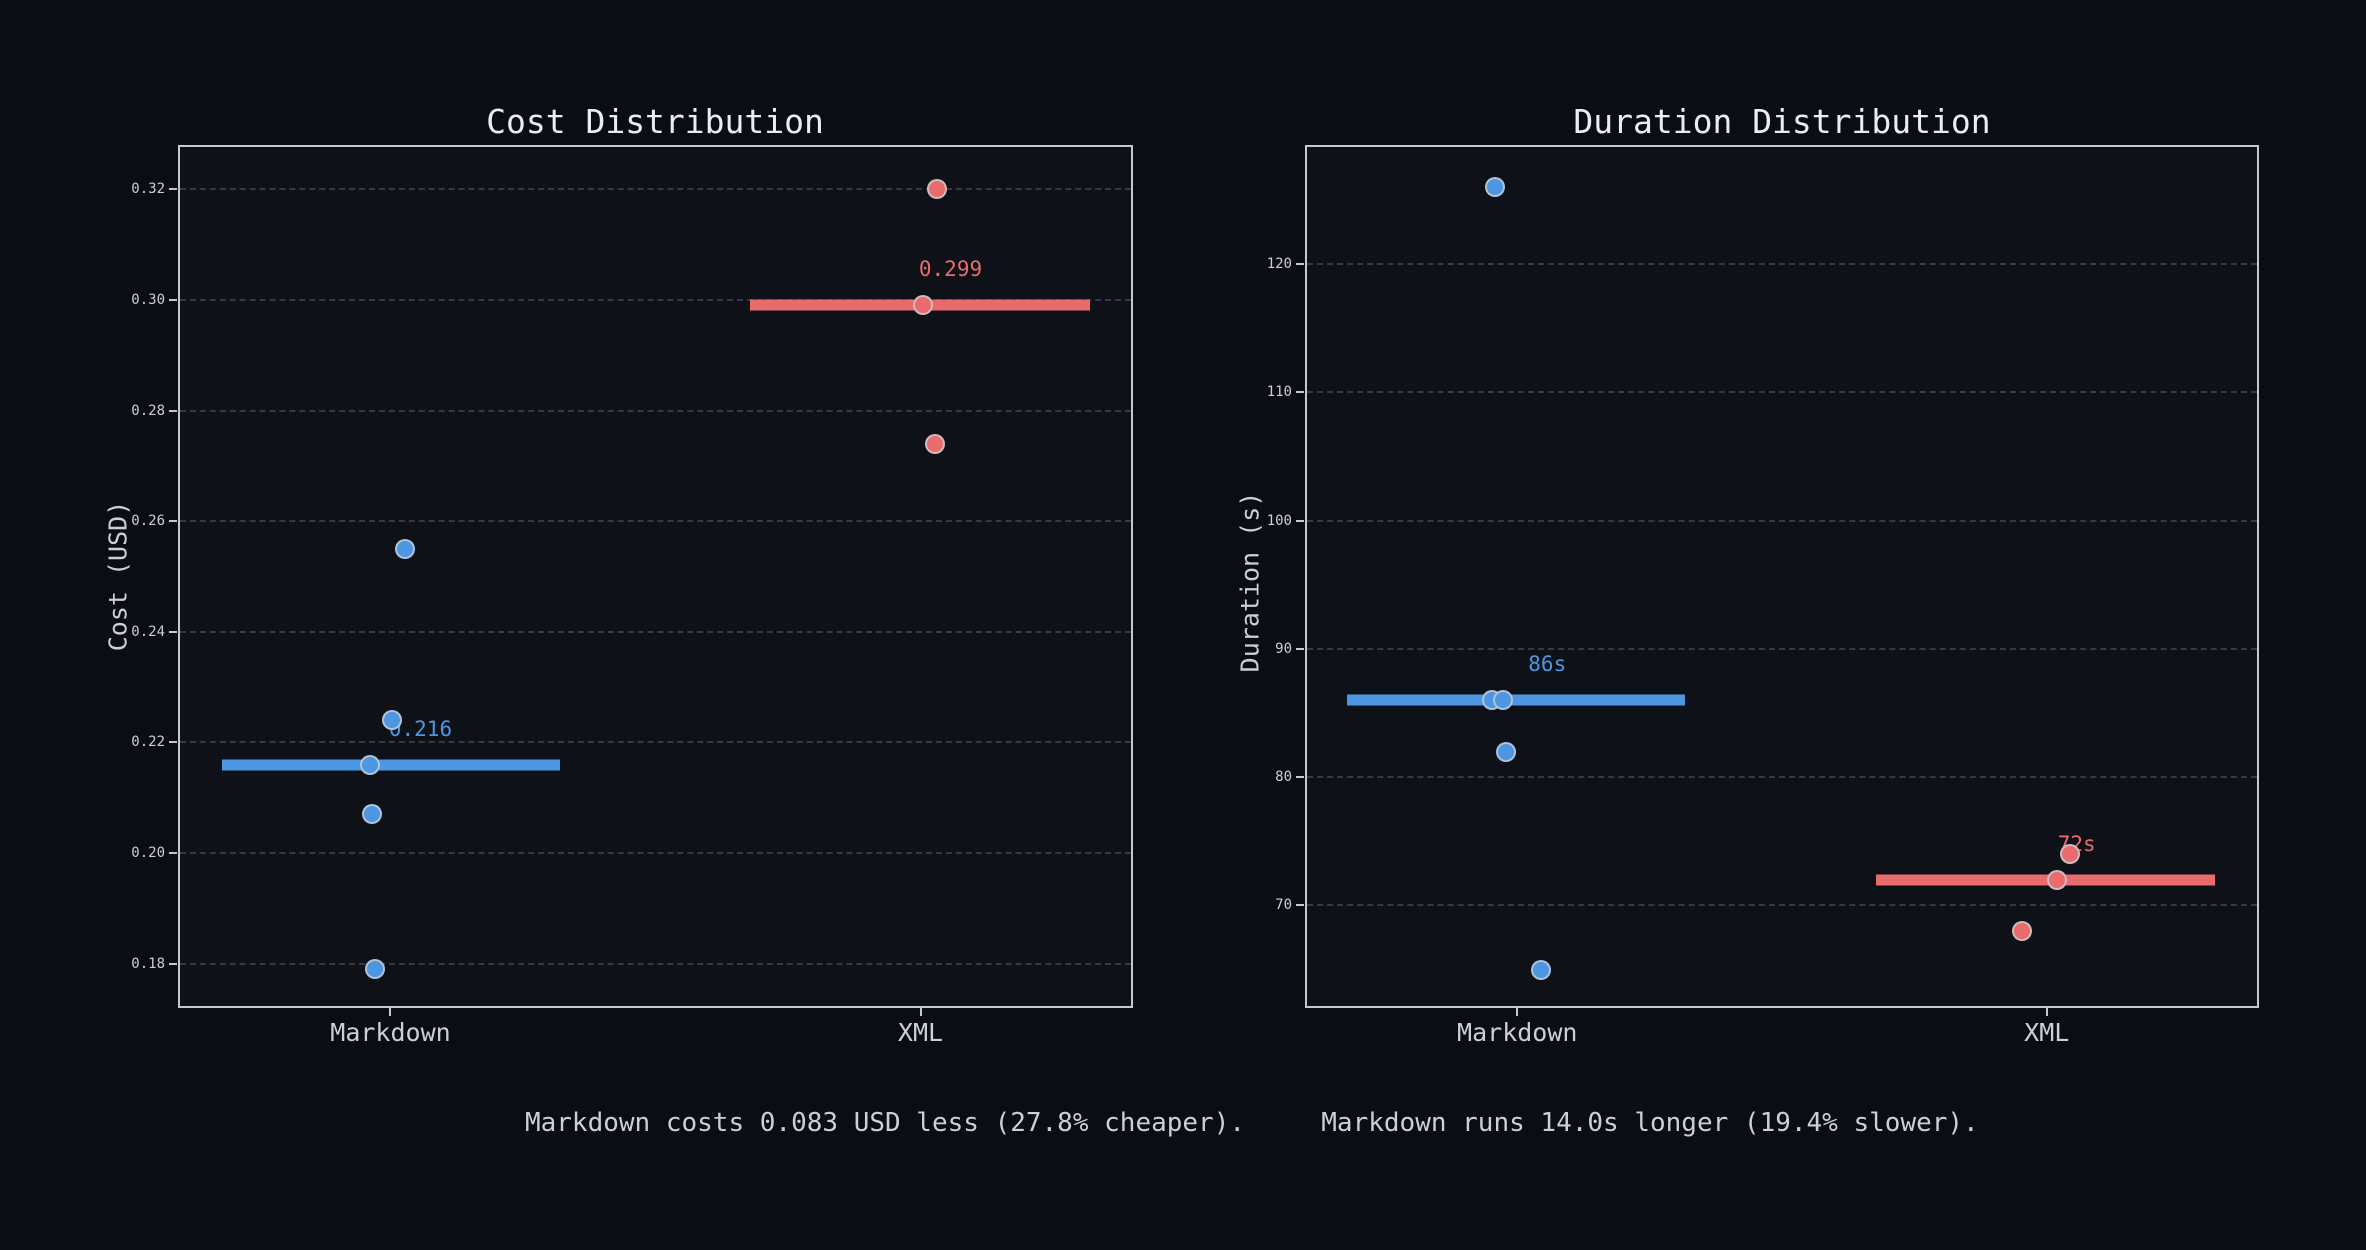  Describe the element at coordinates (1279, 520) in the screenshot. I see `y-tick-label: 100` at that location.